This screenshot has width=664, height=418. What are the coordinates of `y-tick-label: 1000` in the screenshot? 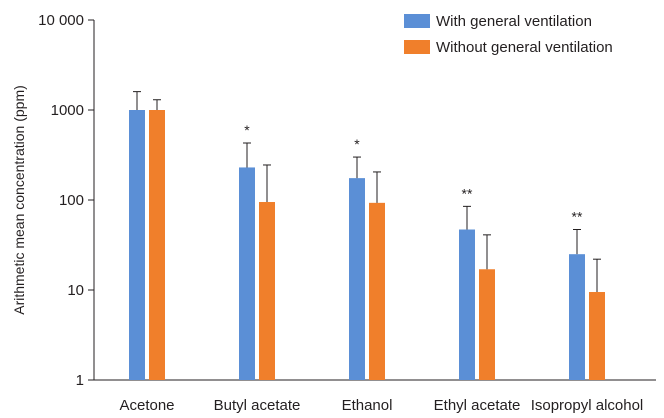 It's located at (67, 110).